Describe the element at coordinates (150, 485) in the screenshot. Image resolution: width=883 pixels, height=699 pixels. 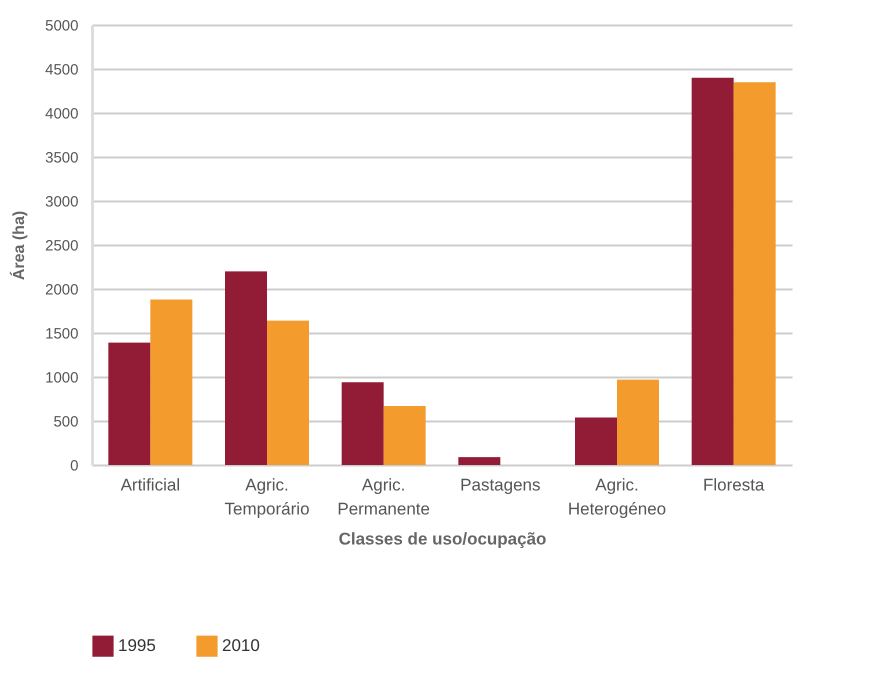
I see `x-tick-label: Artificial` at that location.